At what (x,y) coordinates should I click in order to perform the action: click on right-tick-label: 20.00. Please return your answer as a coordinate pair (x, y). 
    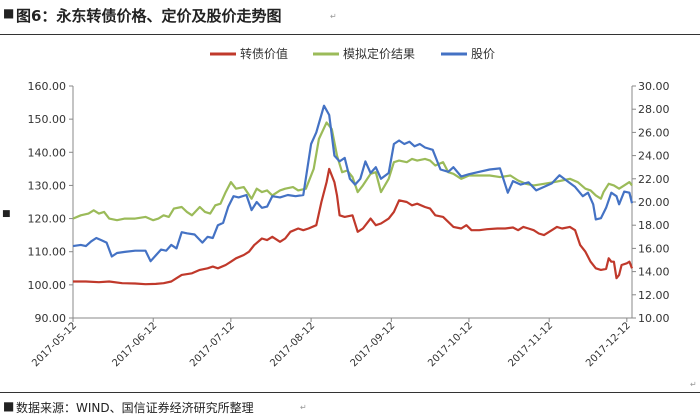
    Looking at the image, I should click on (654, 202).